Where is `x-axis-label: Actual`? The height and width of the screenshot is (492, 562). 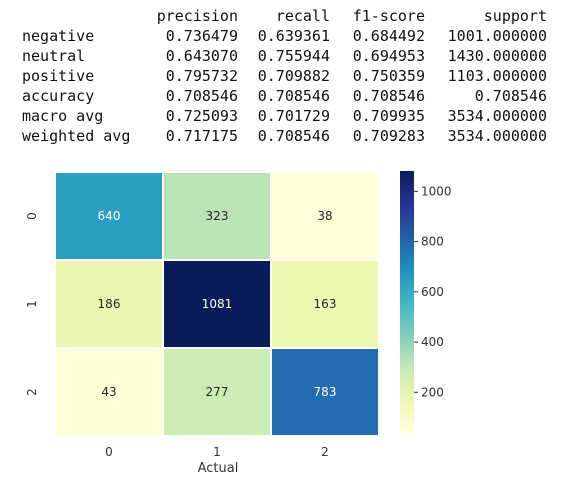 x-axis-label: Actual is located at coordinates (218, 468).